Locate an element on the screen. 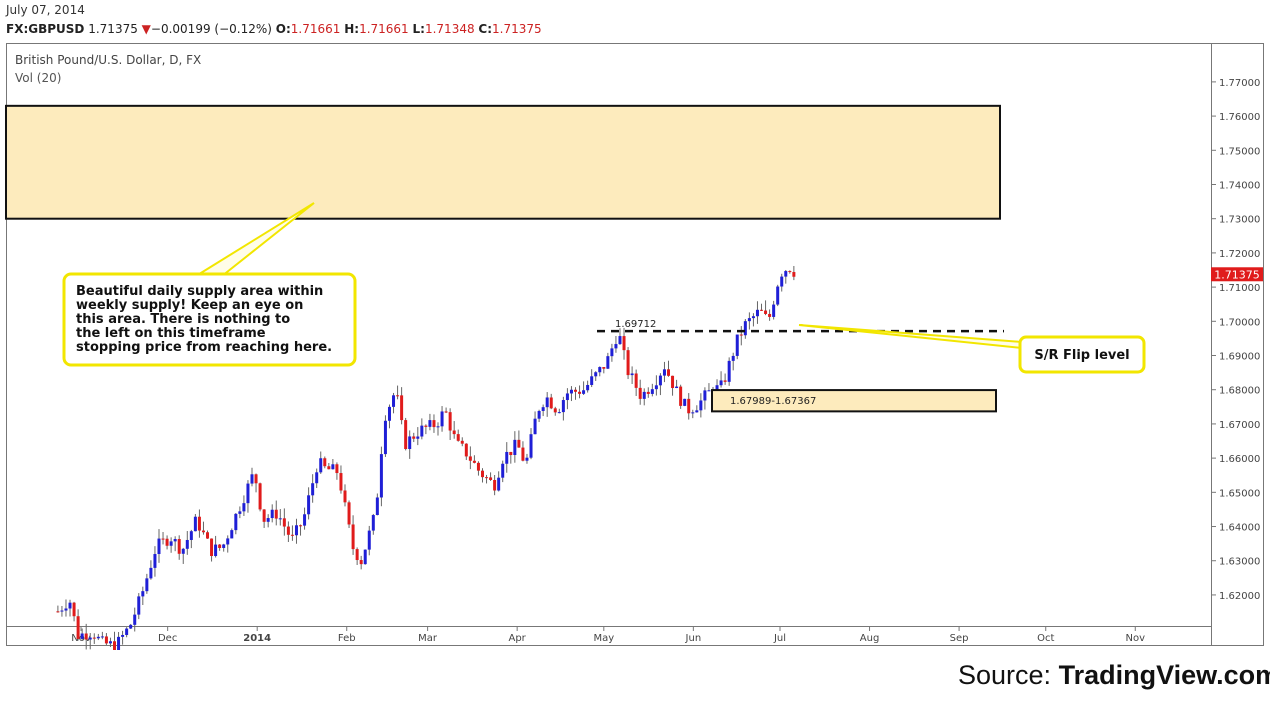 Image resolution: width=1270 pixels, height=704 pixels. price-tick-label: 1.66000 is located at coordinates (1239, 459).